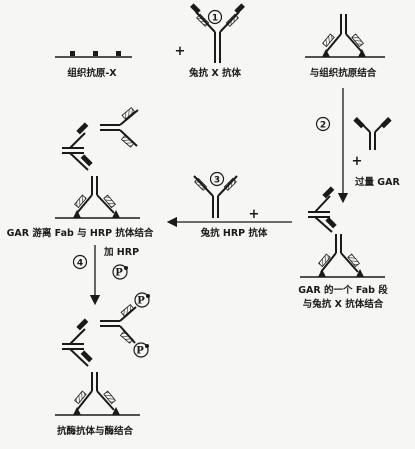 The width and height of the screenshot is (415, 449). I want to click on label-rabbit-anti-x: 兔抗 X 抗体, so click(214, 73).